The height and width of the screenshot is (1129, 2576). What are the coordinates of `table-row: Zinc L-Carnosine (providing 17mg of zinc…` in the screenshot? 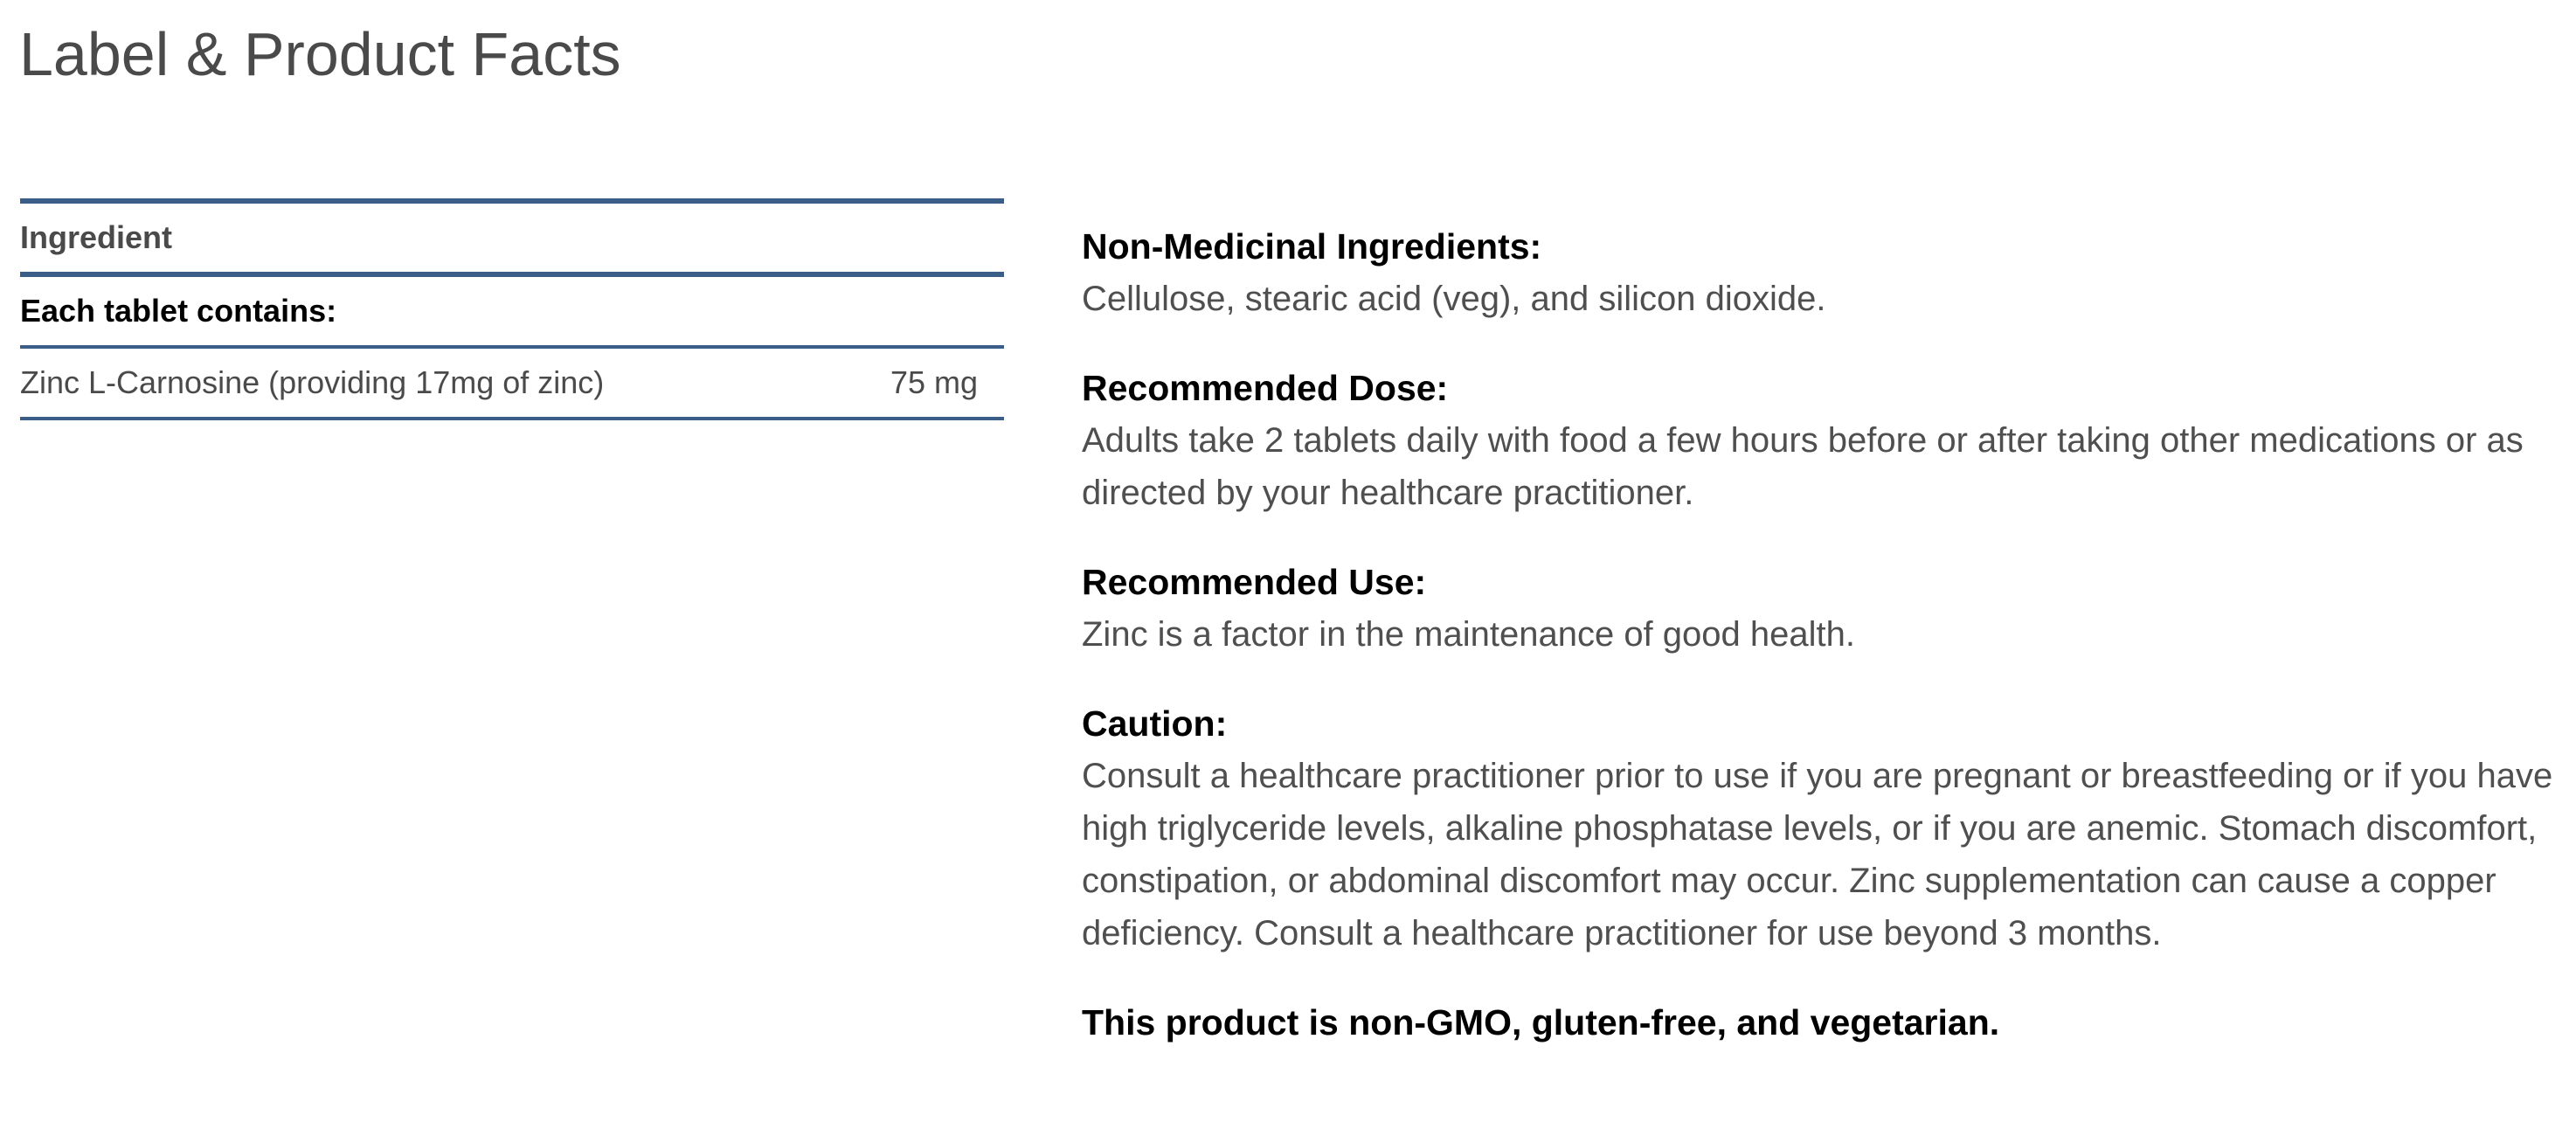 It's located at (512, 383).